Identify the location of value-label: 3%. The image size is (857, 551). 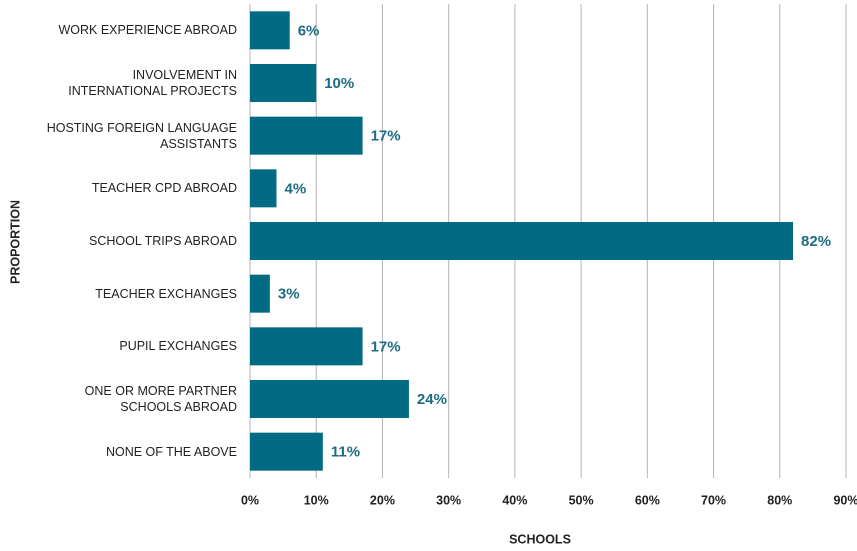
(289, 294).